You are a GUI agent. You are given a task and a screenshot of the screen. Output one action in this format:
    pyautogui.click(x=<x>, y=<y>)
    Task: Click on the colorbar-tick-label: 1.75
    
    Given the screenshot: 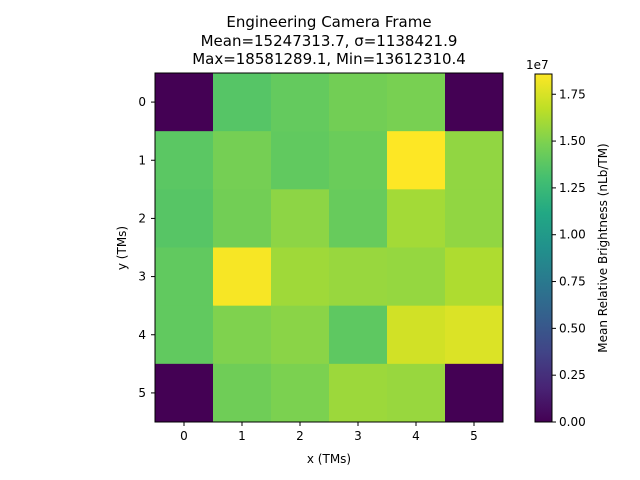 What is the action you would take?
    pyautogui.click(x=572, y=94)
    